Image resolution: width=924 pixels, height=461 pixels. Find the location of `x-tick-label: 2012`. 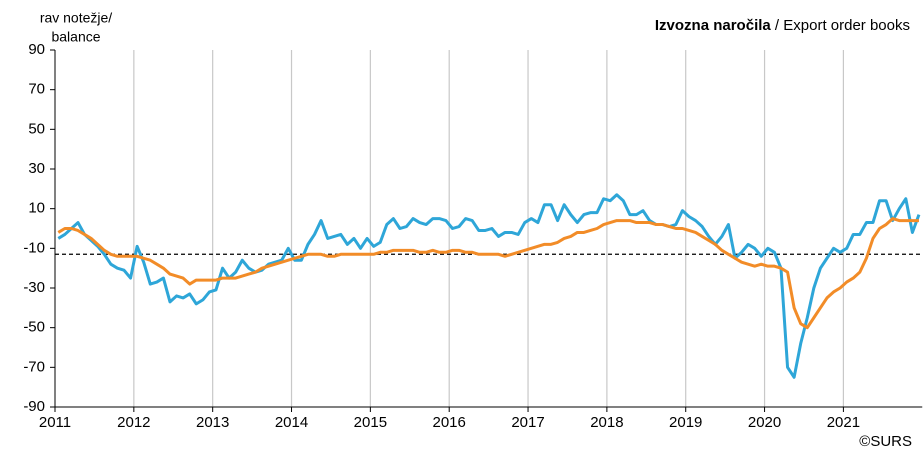

x-tick-label: 2012 is located at coordinates (133, 422).